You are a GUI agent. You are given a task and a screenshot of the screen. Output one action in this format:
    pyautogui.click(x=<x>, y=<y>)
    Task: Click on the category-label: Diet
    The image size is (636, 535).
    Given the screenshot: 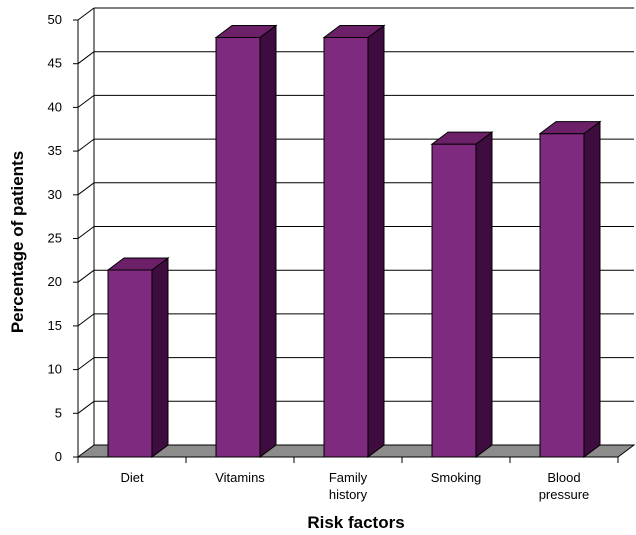 What is the action you would take?
    pyautogui.click(x=132, y=477)
    